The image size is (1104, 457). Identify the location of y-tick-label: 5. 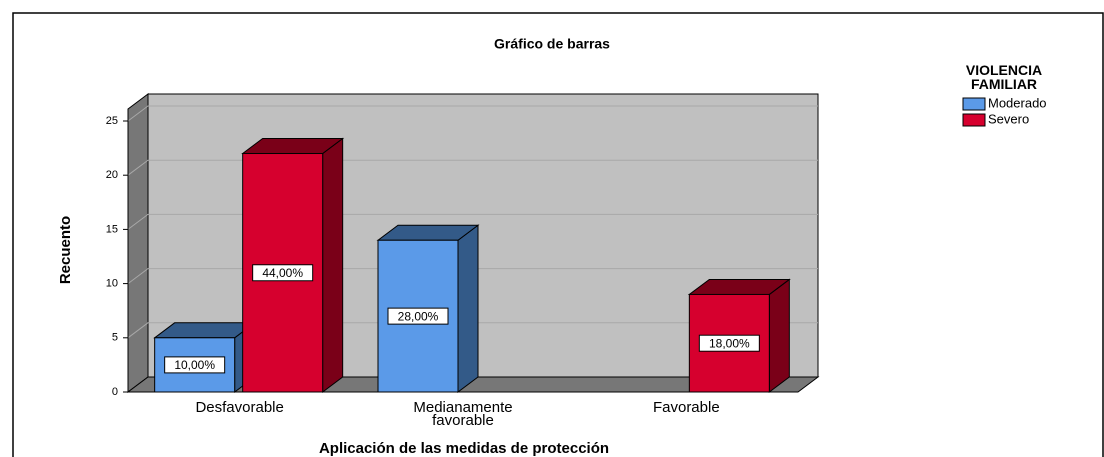
(115, 338).